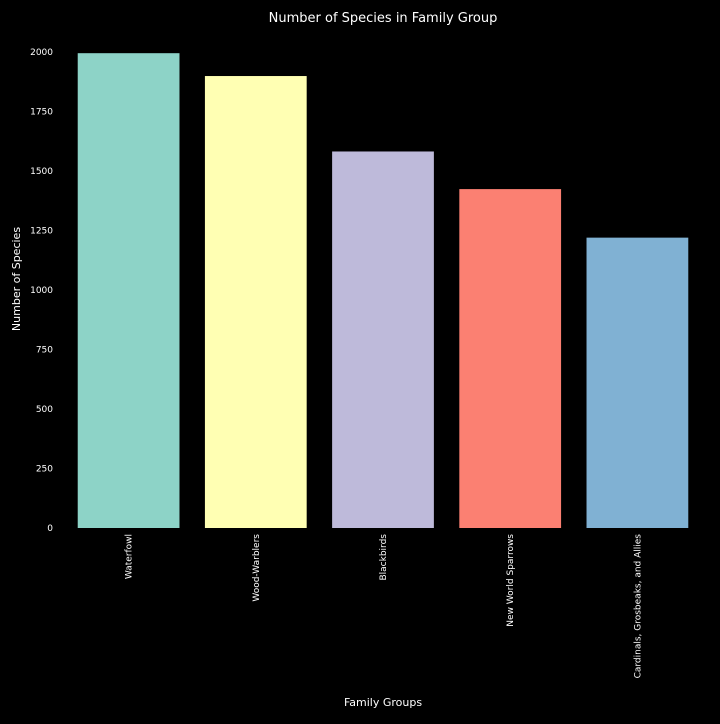 Image resolution: width=720 pixels, height=724 pixels. What do you see at coordinates (41, 172) in the screenshot?
I see `y-tick-label-6: 1500` at bounding box center [41, 172].